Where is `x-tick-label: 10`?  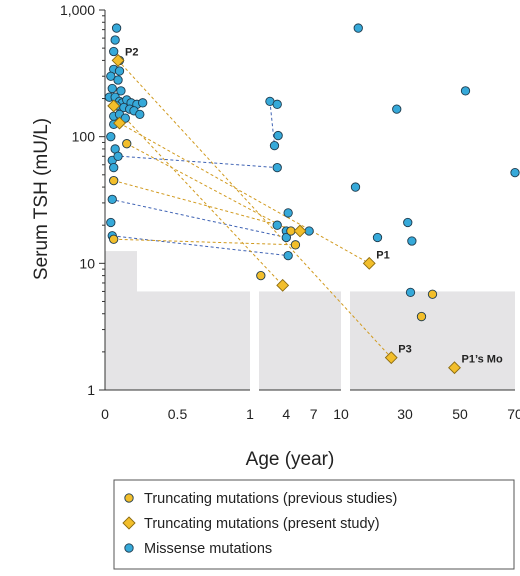
x-tick-label: 10 is located at coordinates (341, 414).